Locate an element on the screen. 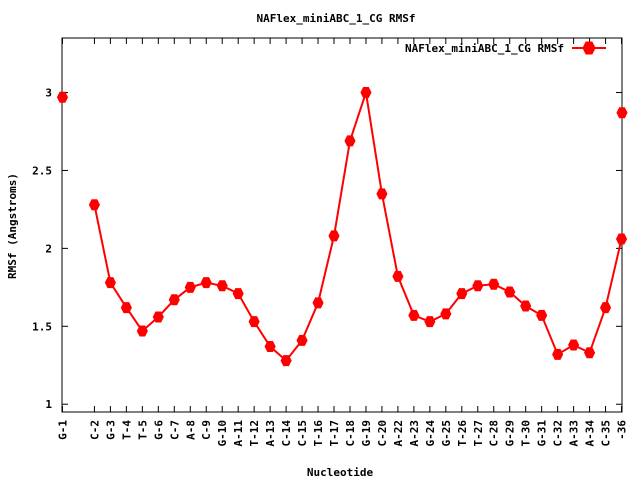 The image size is (640, 480). x-tick-label: A-13 is located at coordinates (270, 433).